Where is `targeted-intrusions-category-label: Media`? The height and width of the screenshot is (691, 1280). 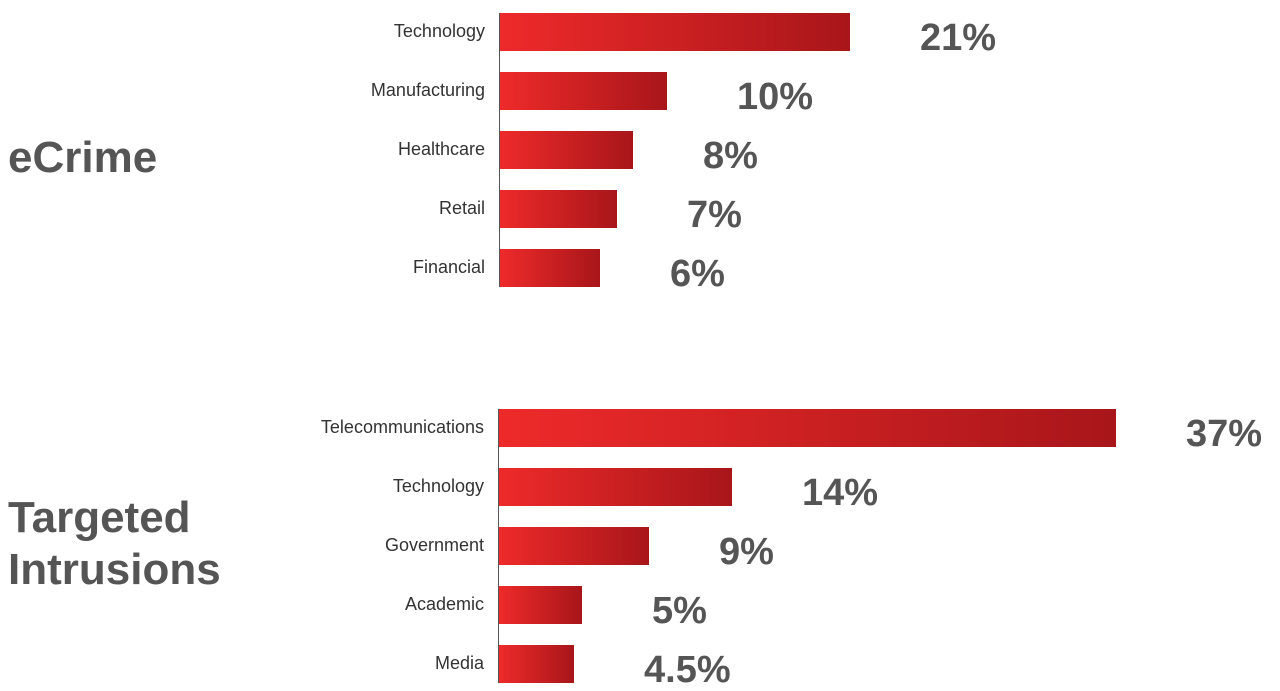
targeted-intrusions-category-label: Media is located at coordinates (459, 663).